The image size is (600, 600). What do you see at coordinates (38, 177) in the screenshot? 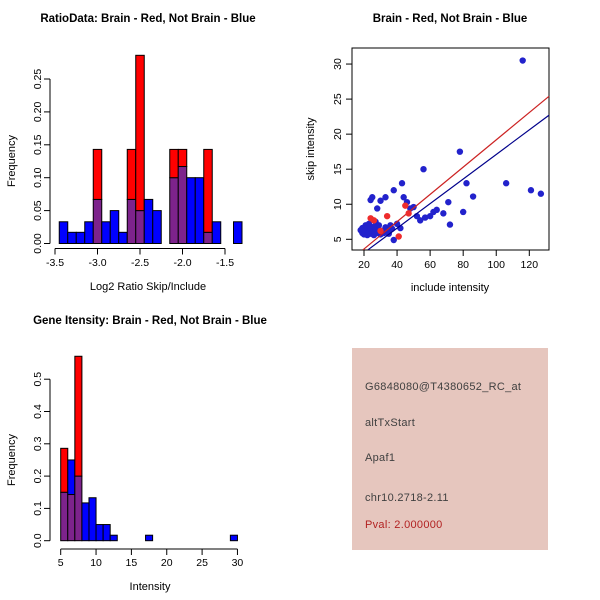
I see `y-tick-label: 0.10` at bounding box center [38, 177].